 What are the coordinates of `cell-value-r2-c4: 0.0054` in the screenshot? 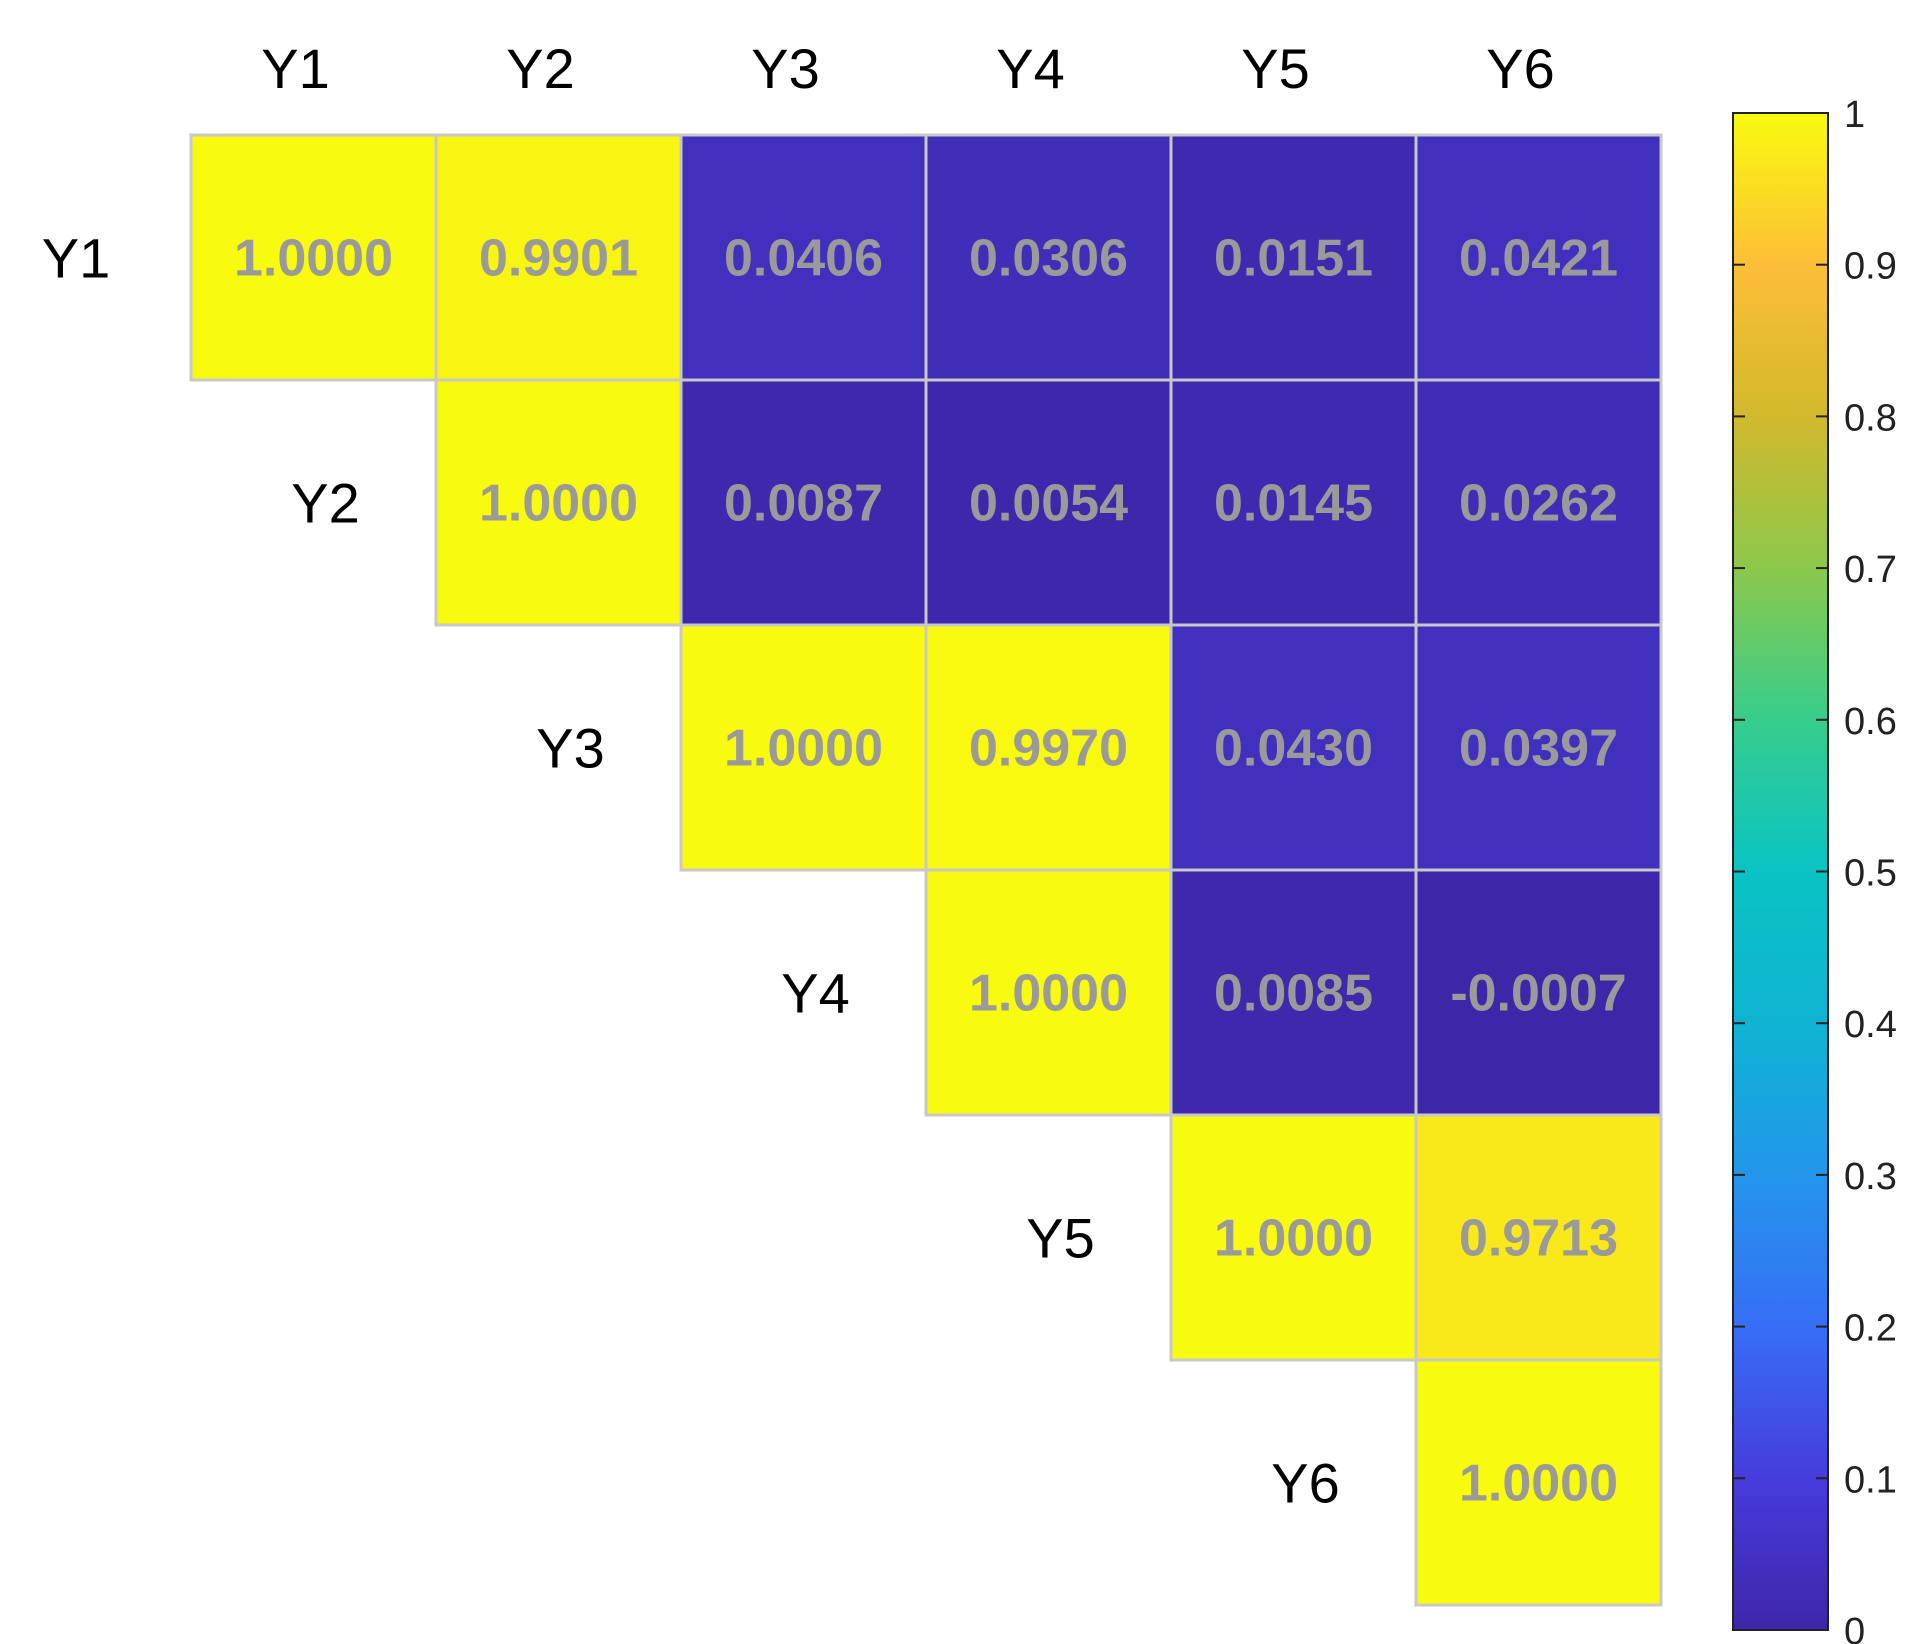 It's located at (1048, 504).